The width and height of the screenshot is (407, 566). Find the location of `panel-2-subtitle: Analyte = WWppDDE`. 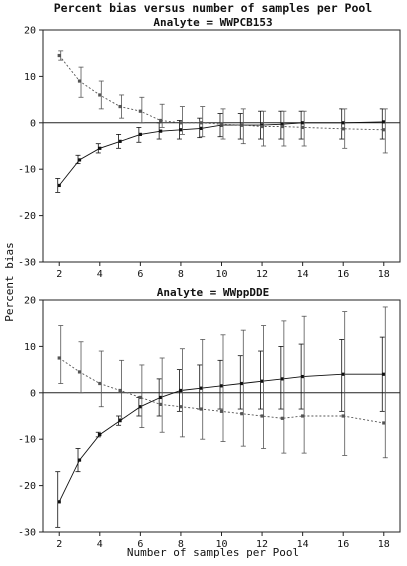

panel-2-subtitle: Analyte = WWppDDE is located at coordinates (213, 292).